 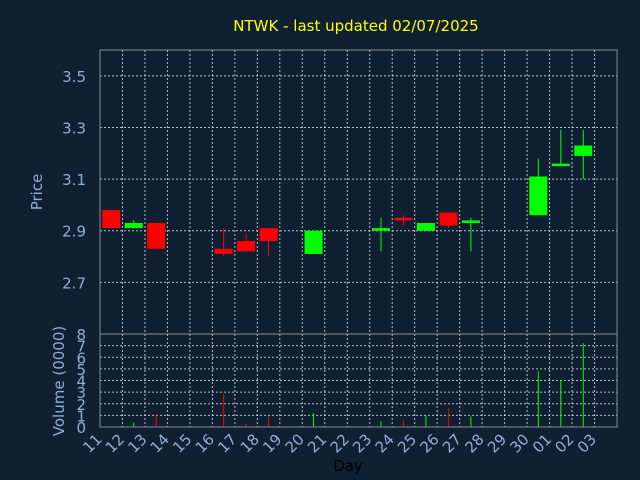 What do you see at coordinates (81, 382) in the screenshot?
I see `volume-tick-label: 4` at bounding box center [81, 382].